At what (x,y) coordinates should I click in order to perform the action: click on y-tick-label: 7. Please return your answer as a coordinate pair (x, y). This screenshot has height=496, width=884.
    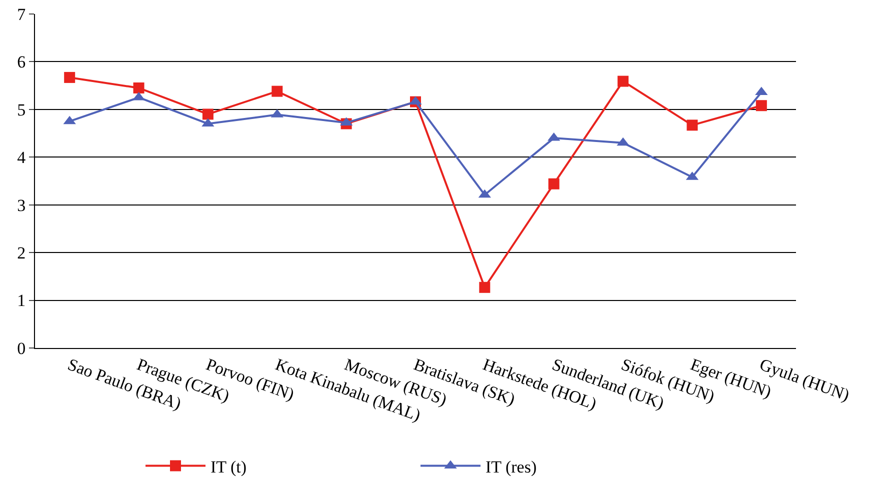
    Looking at the image, I should click on (21, 14).